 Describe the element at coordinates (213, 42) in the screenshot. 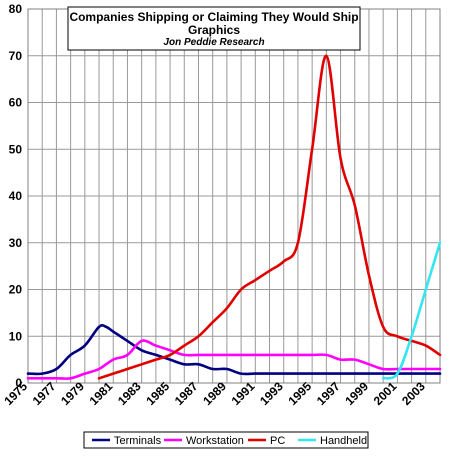

I see `chart-subtitle: Jon Peddie Research` at that location.